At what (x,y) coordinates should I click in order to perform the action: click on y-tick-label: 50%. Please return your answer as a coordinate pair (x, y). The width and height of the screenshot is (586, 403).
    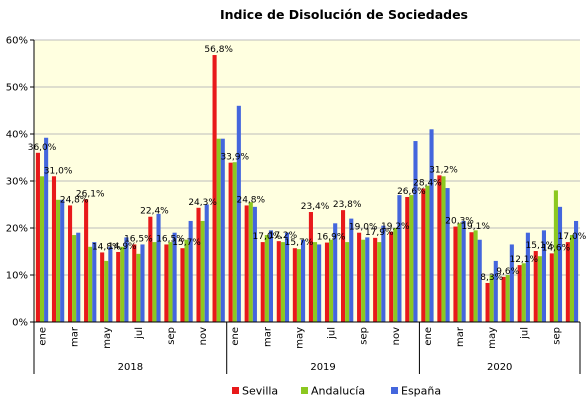
    Looking at the image, I should click on (17, 88).